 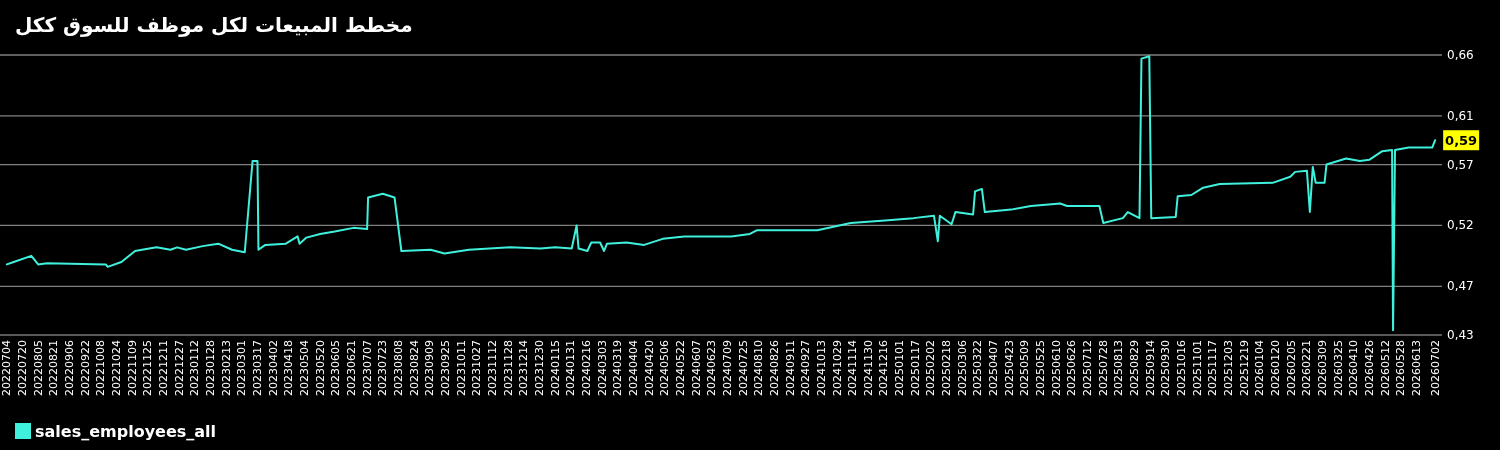 What do you see at coordinates (884, 368) in the screenshot?
I see `x-tick-label: 20241216` at bounding box center [884, 368].